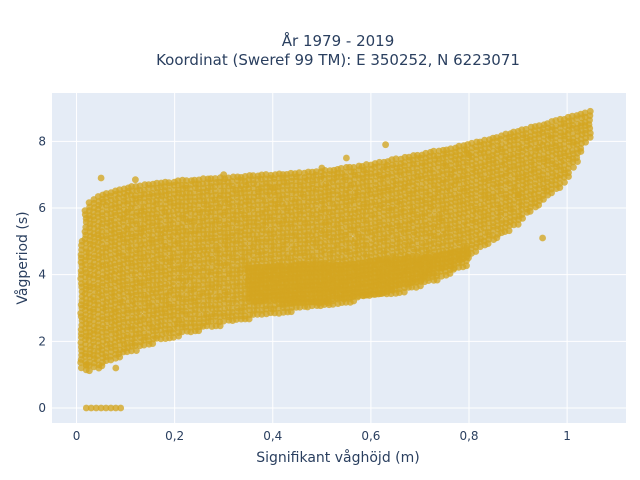  Describe the element at coordinates (567, 436) in the screenshot. I see `x-tick-label: 1` at that location.